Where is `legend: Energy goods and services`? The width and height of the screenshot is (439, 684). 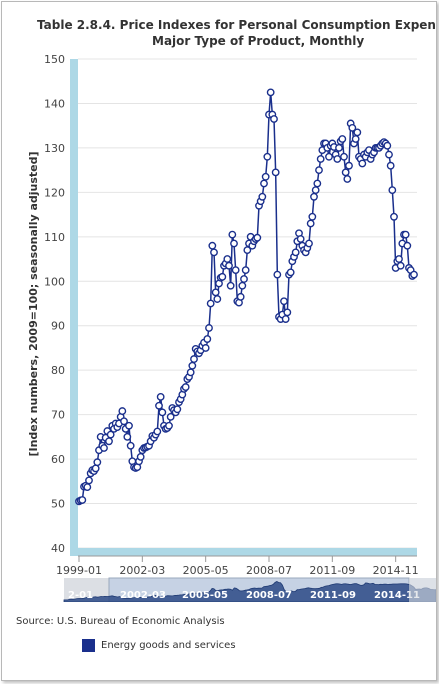
legend: Energy goods and services is located at coordinates (159, 645).